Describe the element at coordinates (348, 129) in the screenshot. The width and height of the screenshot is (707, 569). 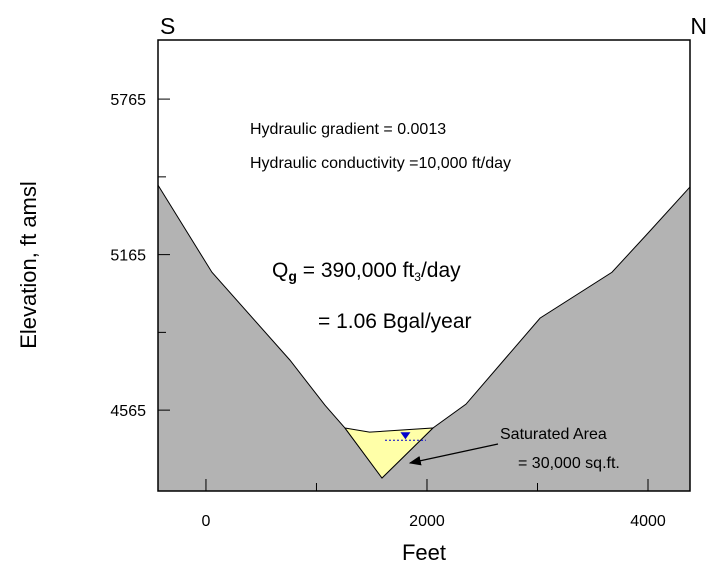
I see `annotation: Hydraulic gradient = 0.0013` at that location.